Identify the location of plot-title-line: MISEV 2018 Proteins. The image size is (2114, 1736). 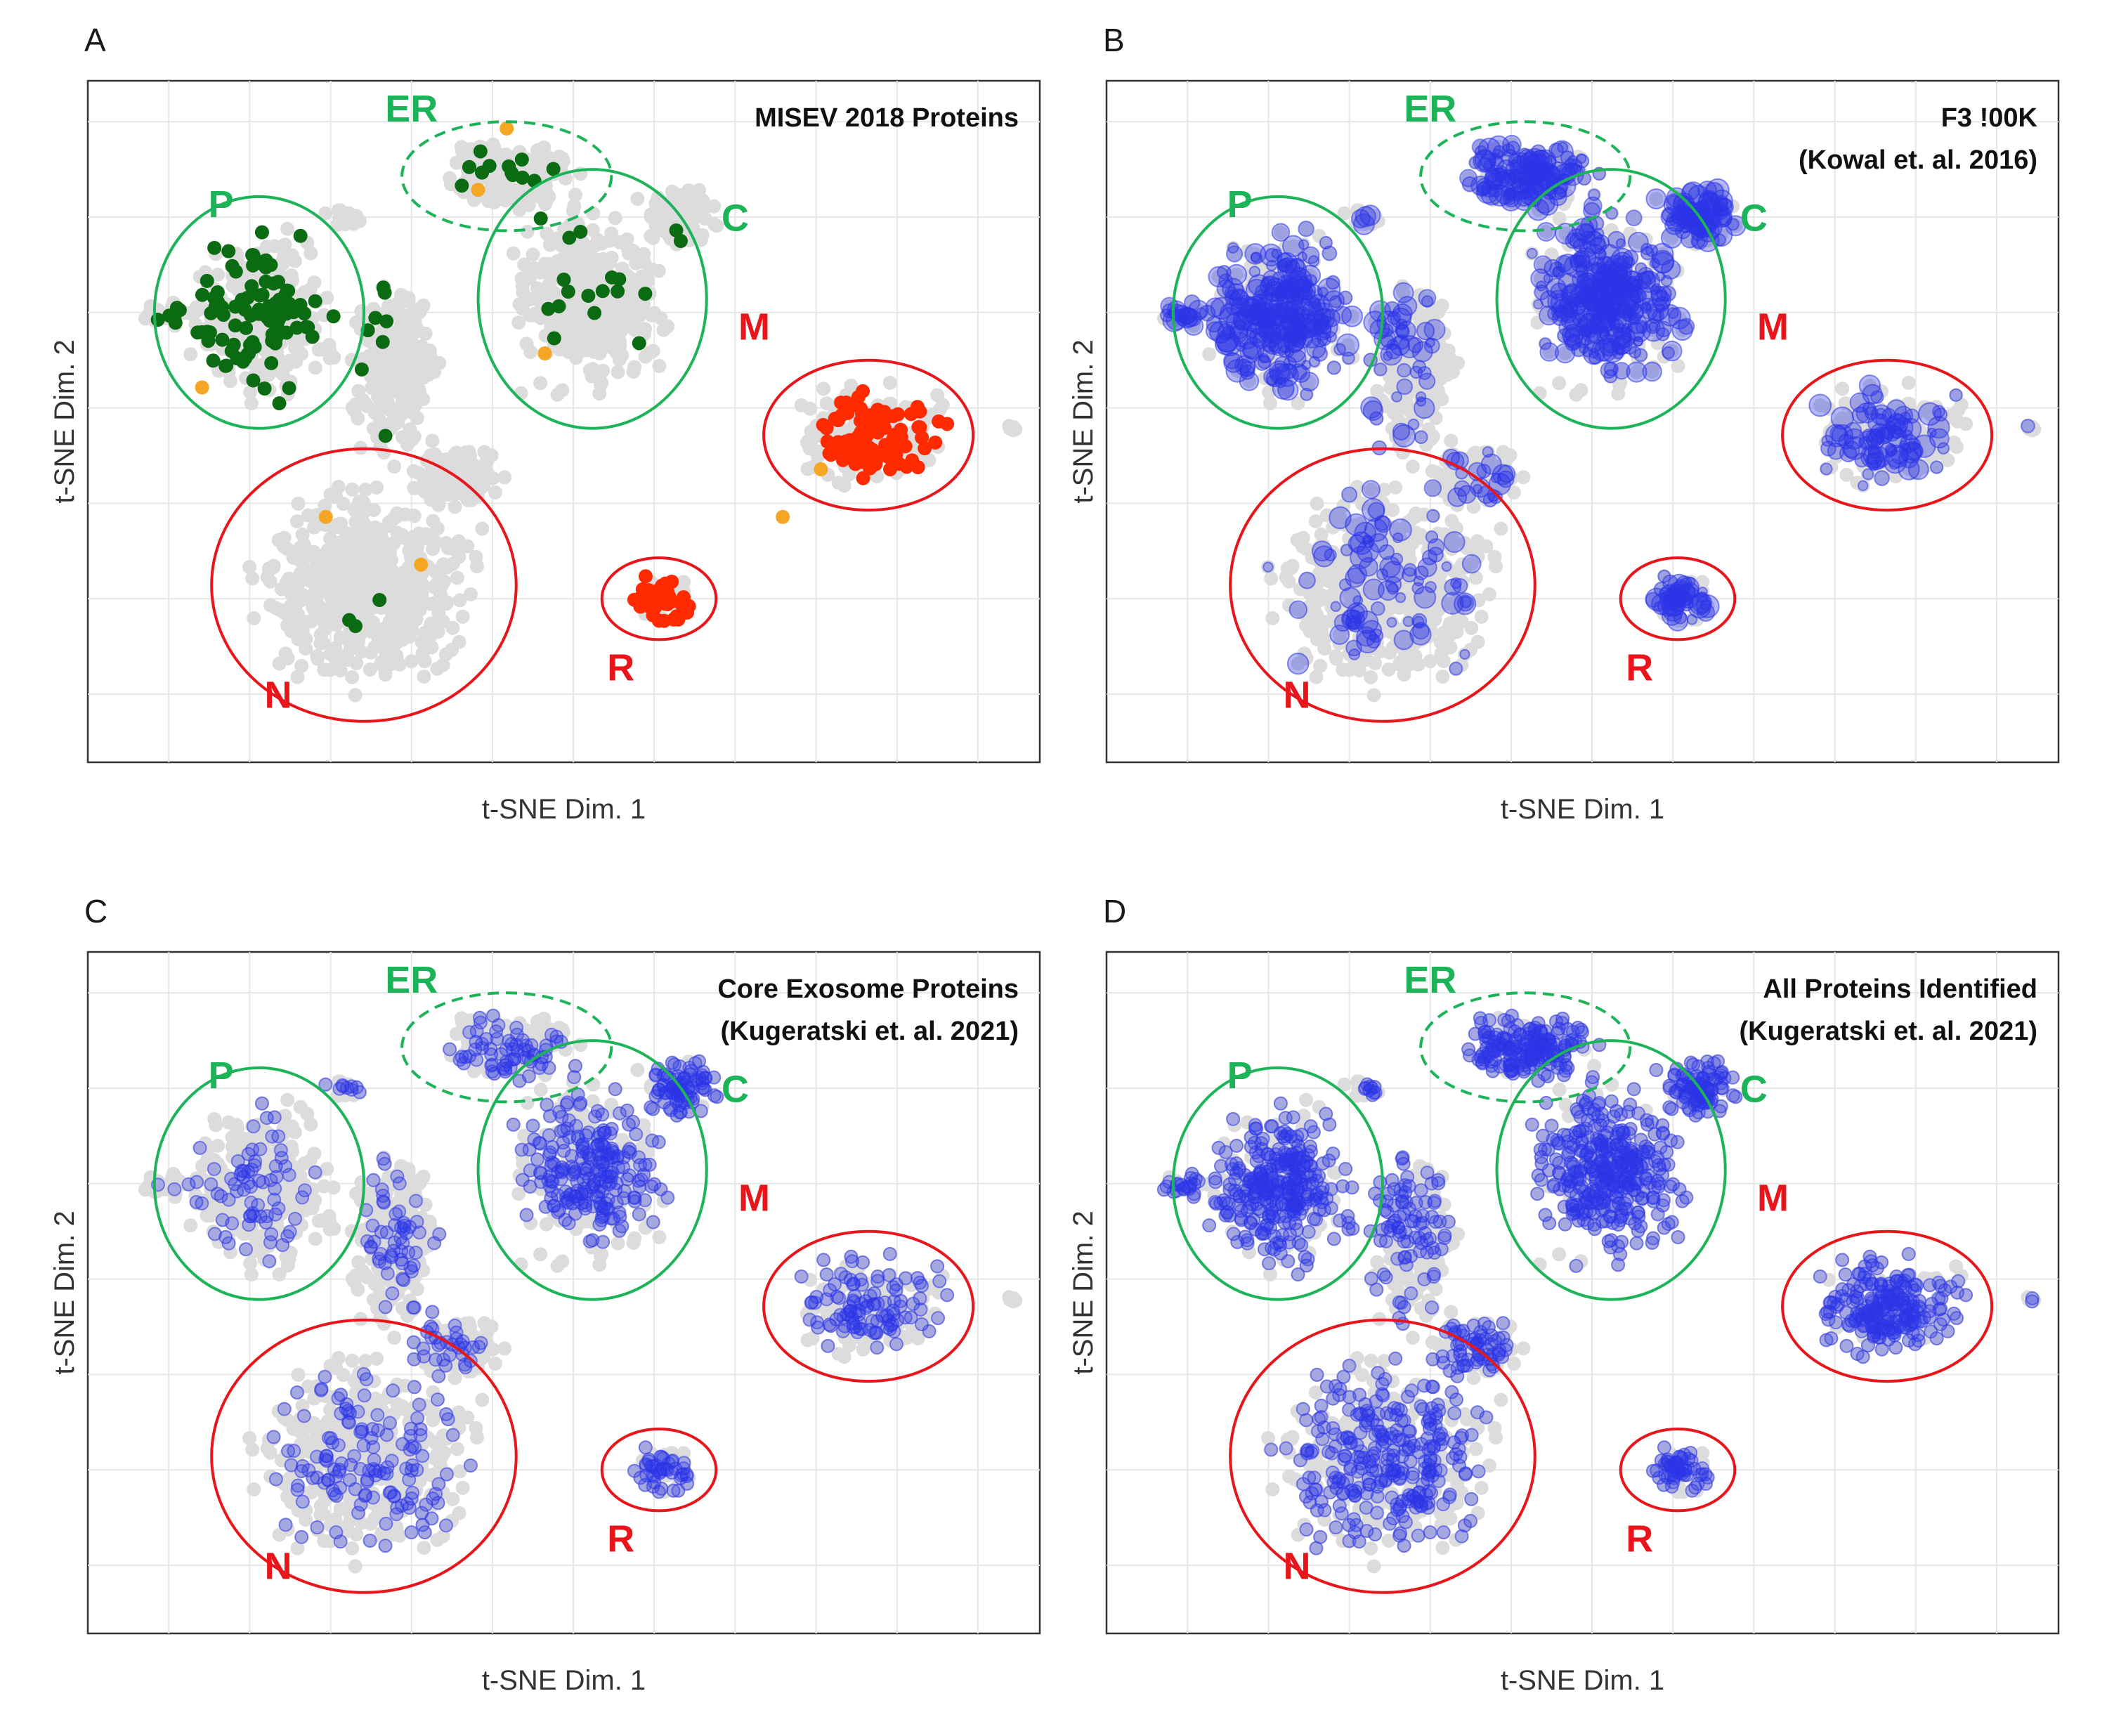
(887, 118).